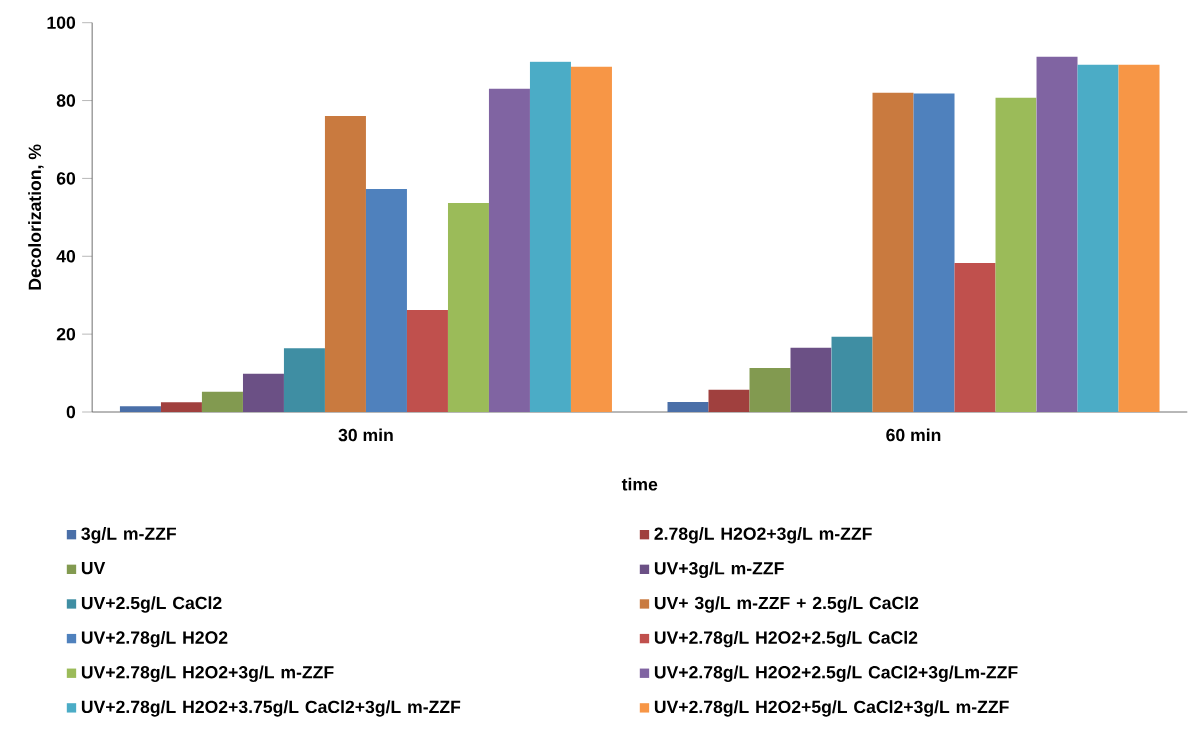 Image resolution: width=1202 pixels, height=730 pixels. Describe the element at coordinates (61, 22) in the screenshot. I see `y-tick-label: 100` at that location.